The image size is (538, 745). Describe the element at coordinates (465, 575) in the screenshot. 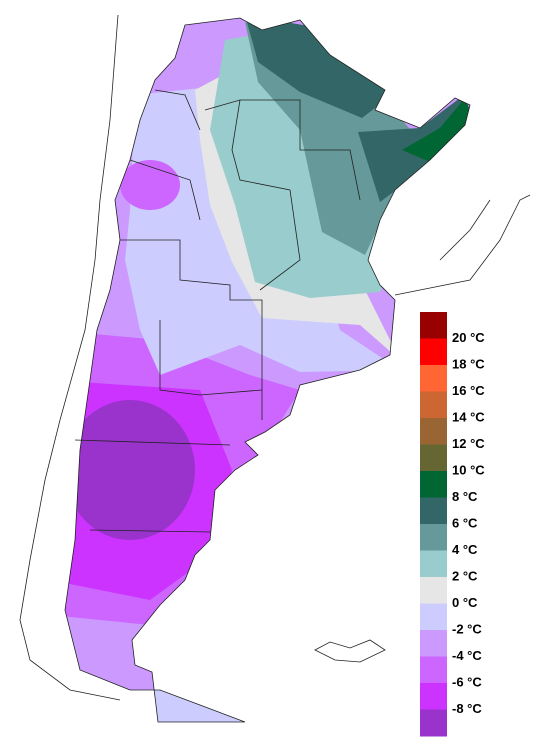

I see `legend-label: 2 °C` at that location.